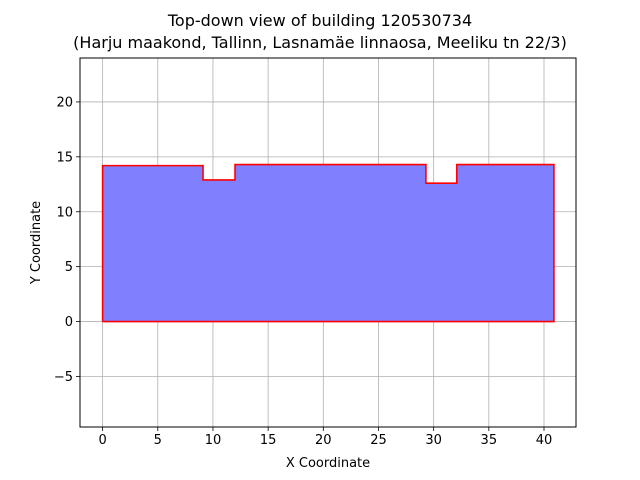 Image resolution: width=640 pixels, height=480 pixels. What do you see at coordinates (69, 267) in the screenshot?
I see `y-tick-label: 5` at bounding box center [69, 267].